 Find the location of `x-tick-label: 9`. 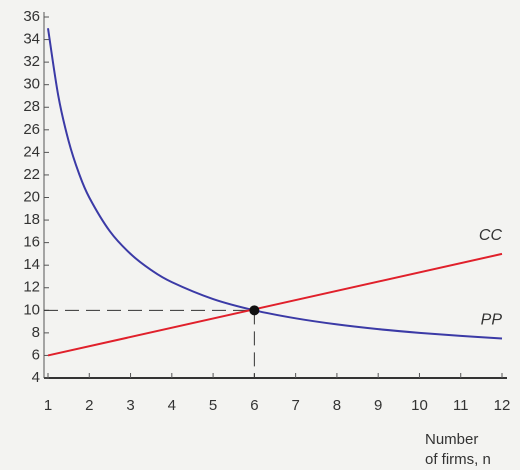

x-tick-label: 9 is located at coordinates (378, 405).